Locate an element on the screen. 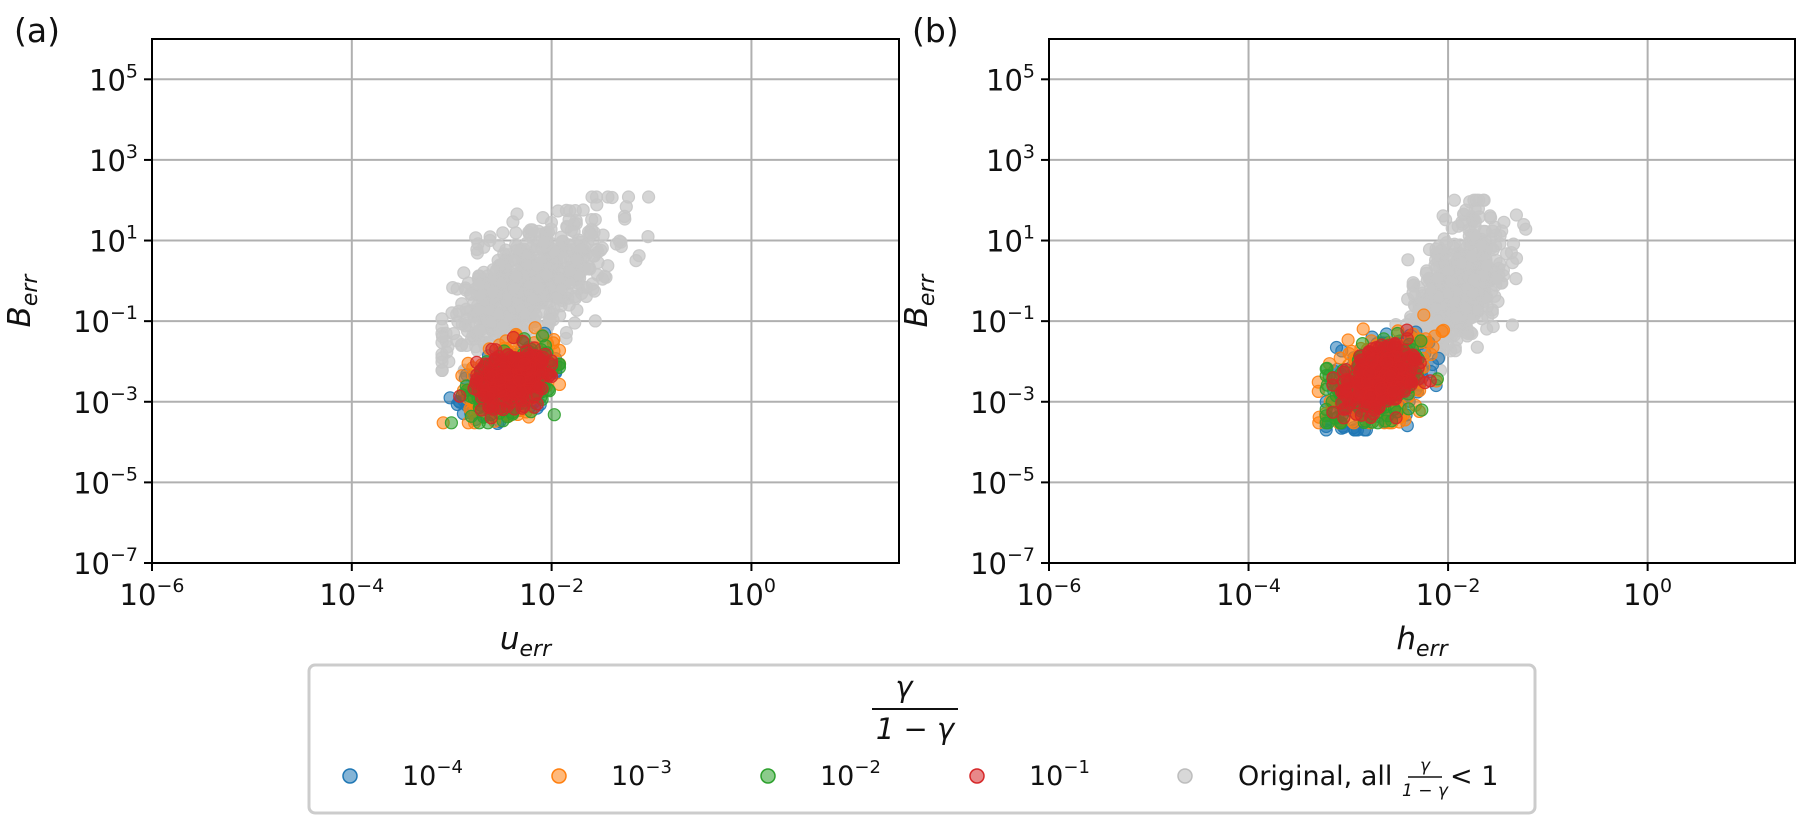 Image resolution: width=1807 pixels, height=823 pixels. y-tick-exp: −3 is located at coordinates (1021, 394).